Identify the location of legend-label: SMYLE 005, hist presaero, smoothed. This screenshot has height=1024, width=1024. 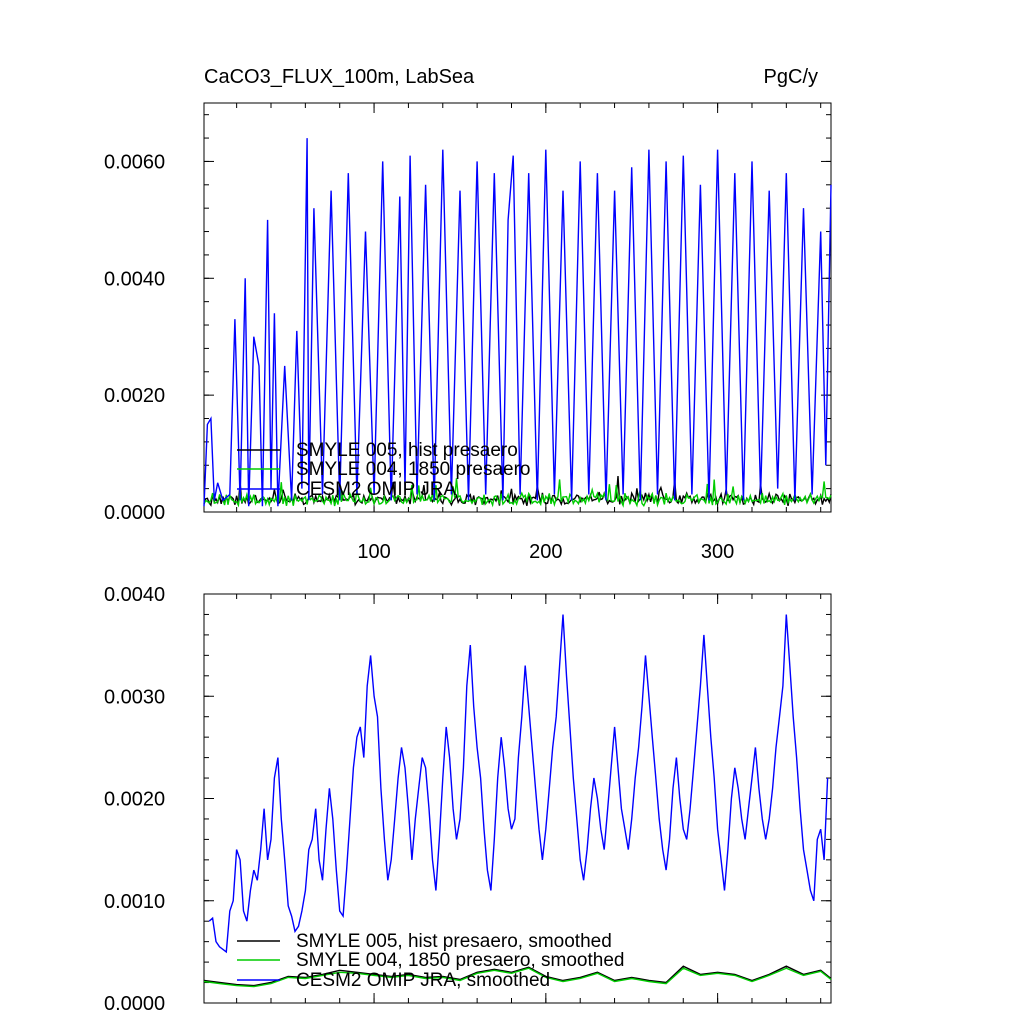
(454, 941).